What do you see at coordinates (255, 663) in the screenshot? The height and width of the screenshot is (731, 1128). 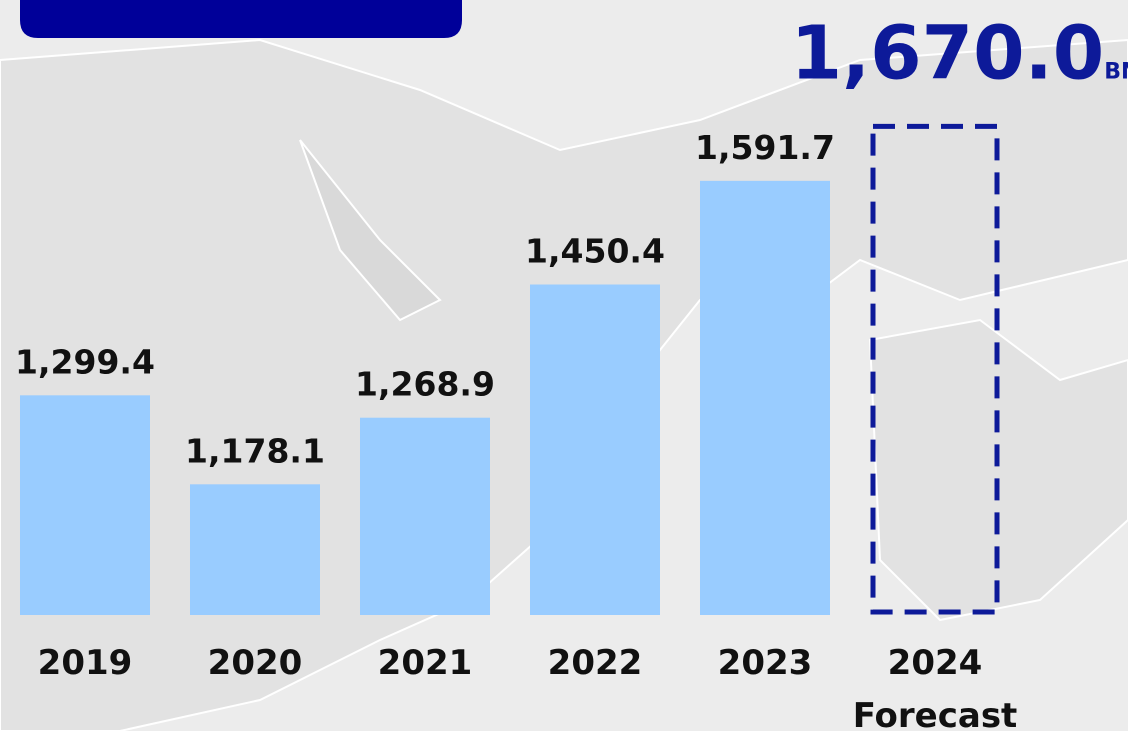 I see `x-tick-label: 2020` at bounding box center [255, 663].